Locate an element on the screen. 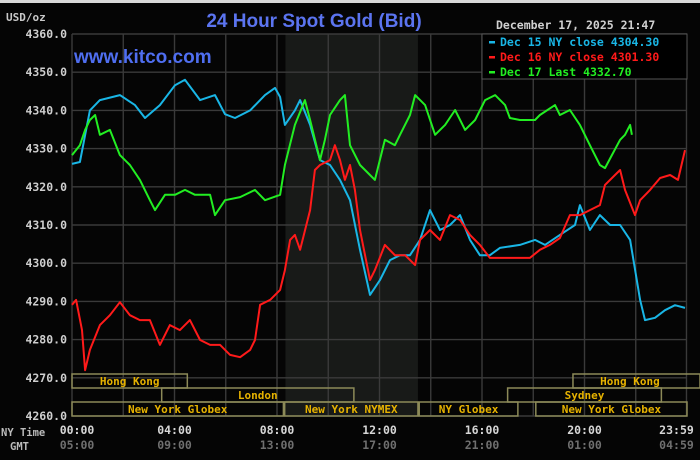  y-tick-label: 4290.0 is located at coordinates (46, 301).